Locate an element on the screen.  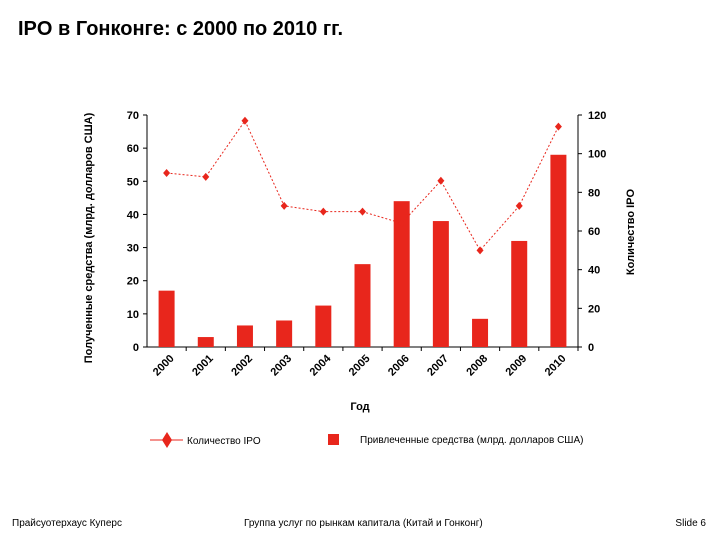
right-tick-label: 100 is located at coordinates (597, 155).